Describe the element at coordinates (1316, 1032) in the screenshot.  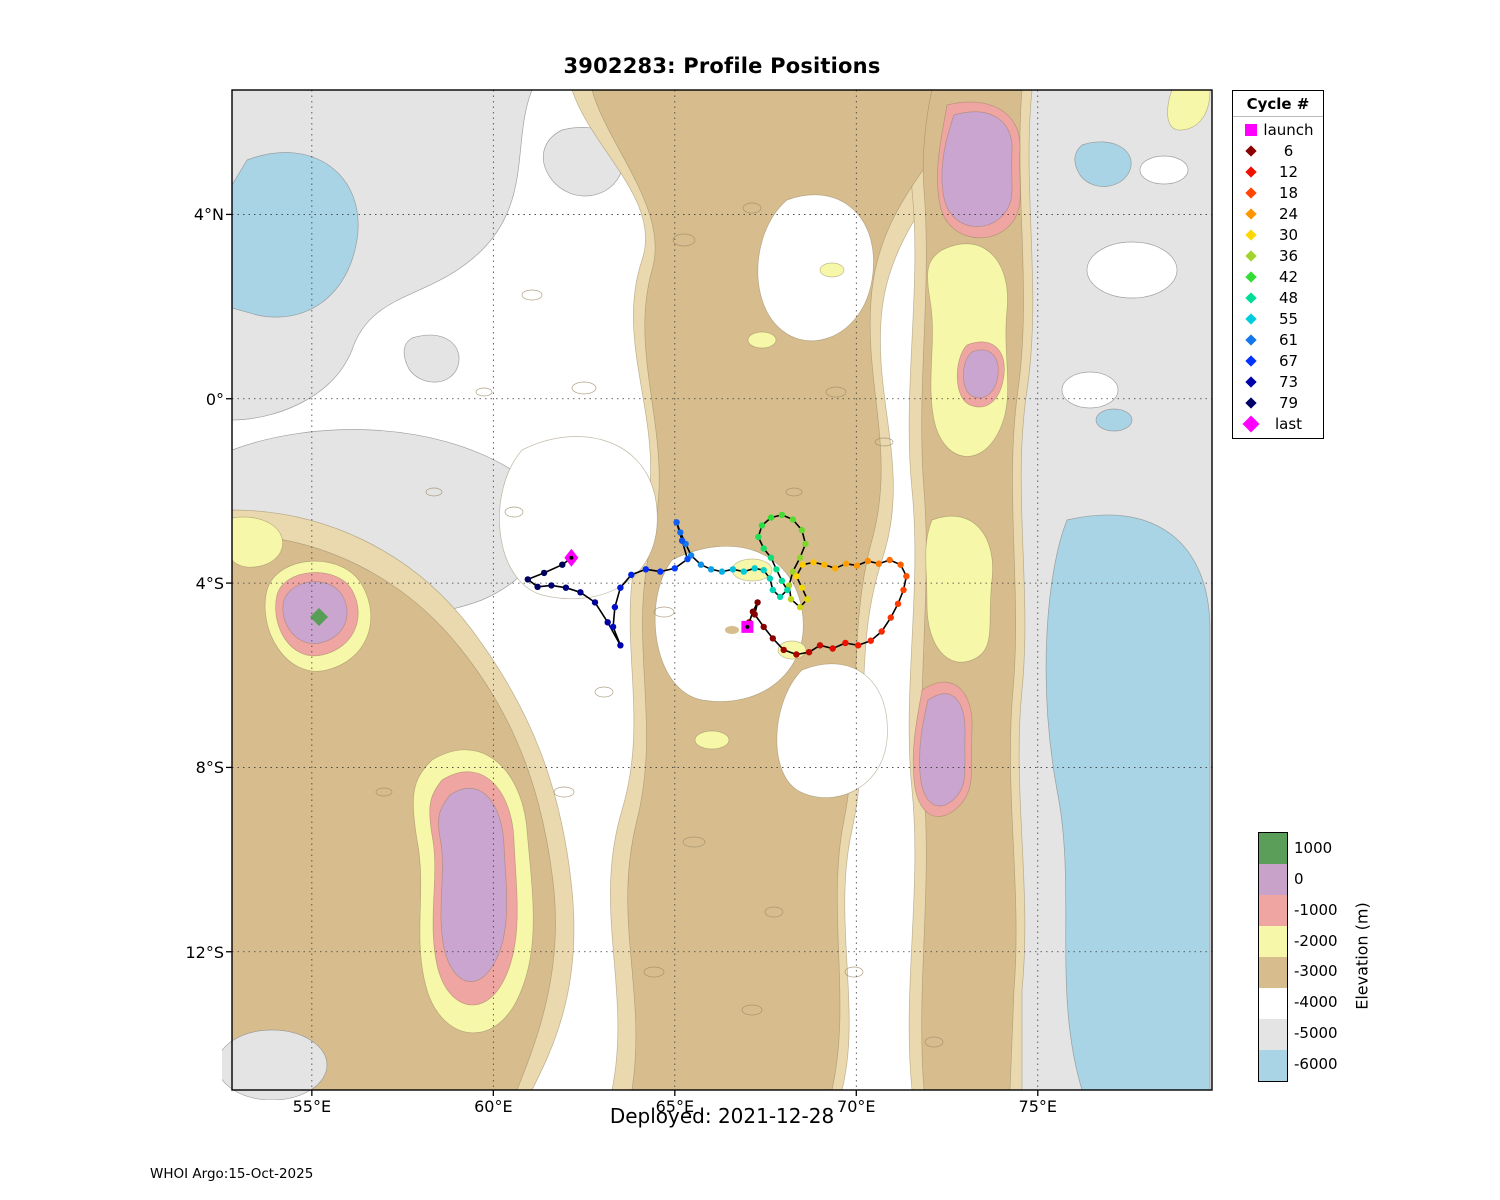
I see `colorbar-tick-label: -5000` at that location.